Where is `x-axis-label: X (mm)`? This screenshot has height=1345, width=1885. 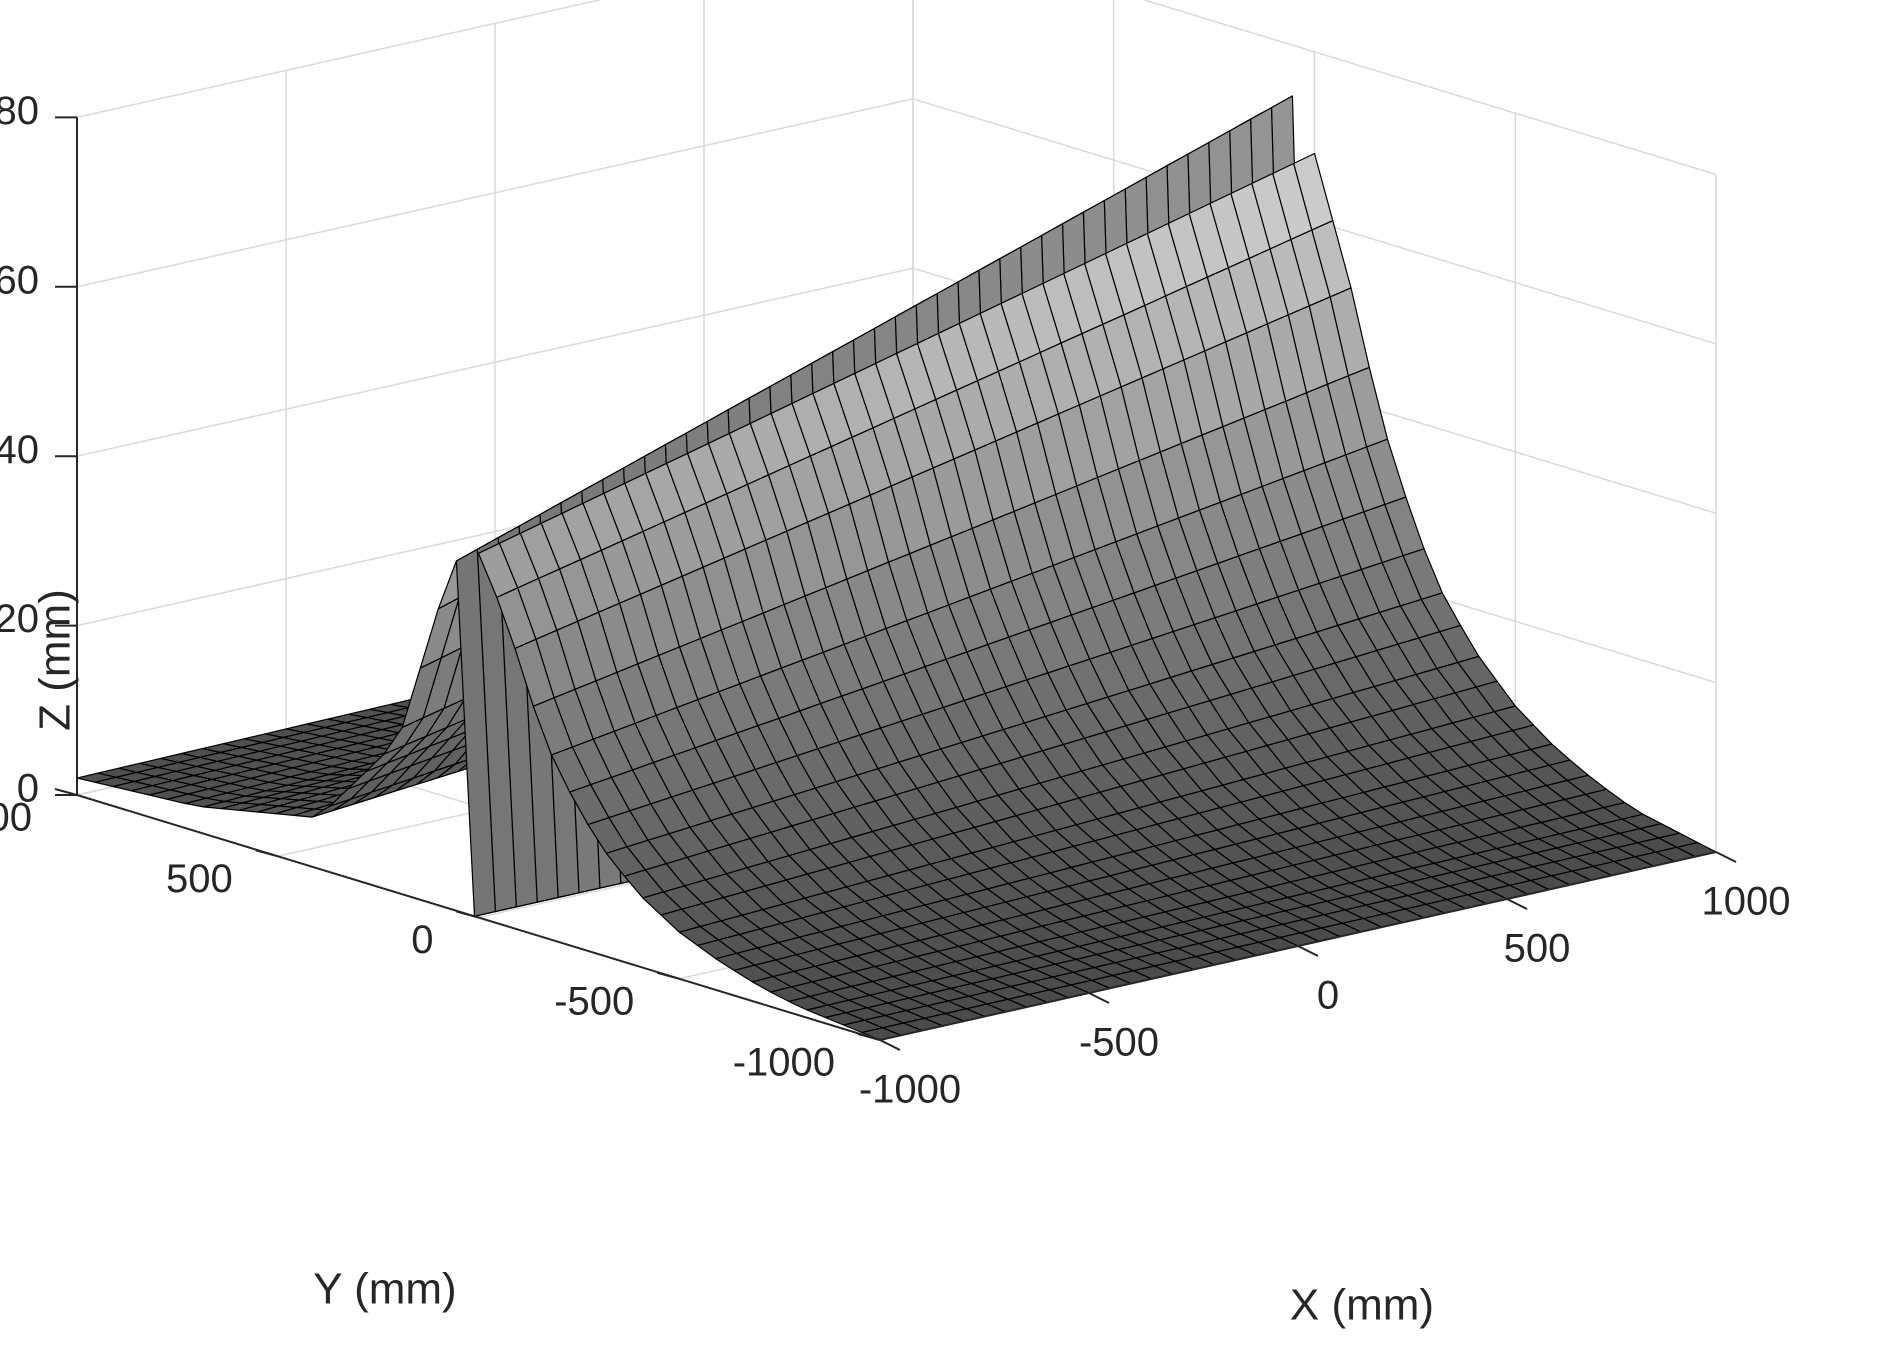
x-axis-label: X (mm) is located at coordinates (1362, 1305).